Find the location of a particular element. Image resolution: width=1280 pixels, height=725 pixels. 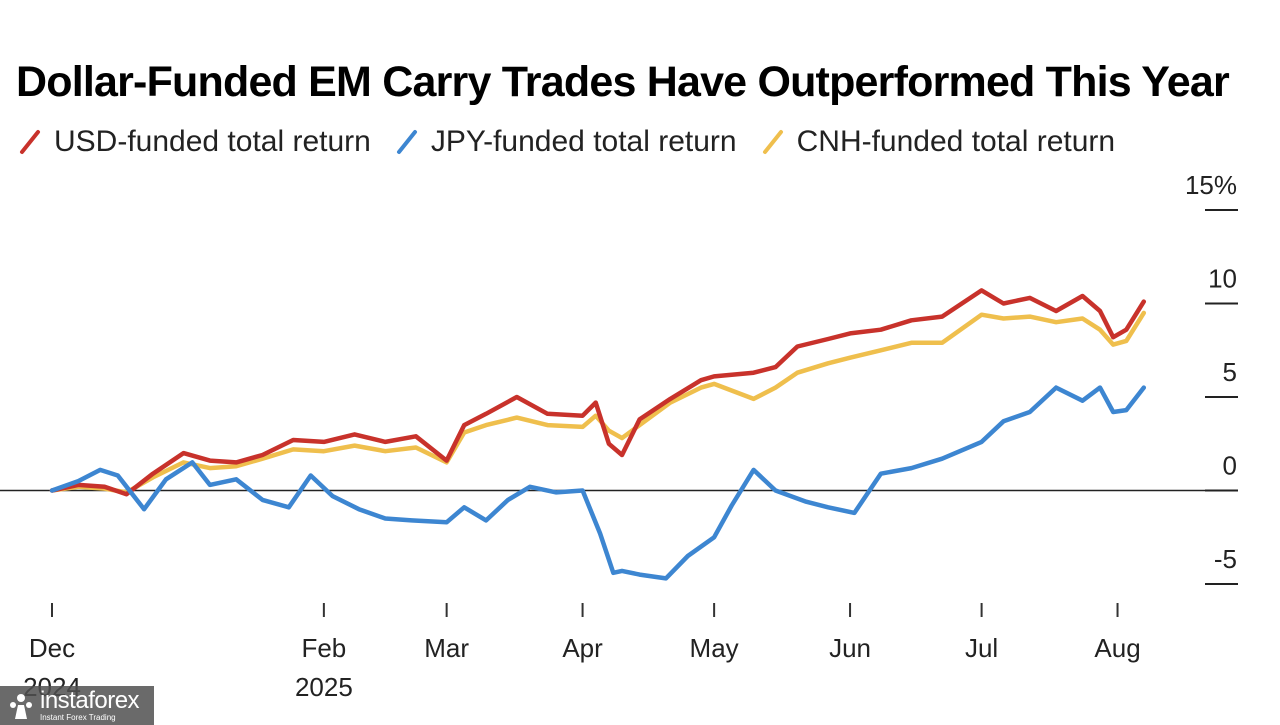

legend-item-jpy: JPY-funded total return is located at coordinates (566, 142).